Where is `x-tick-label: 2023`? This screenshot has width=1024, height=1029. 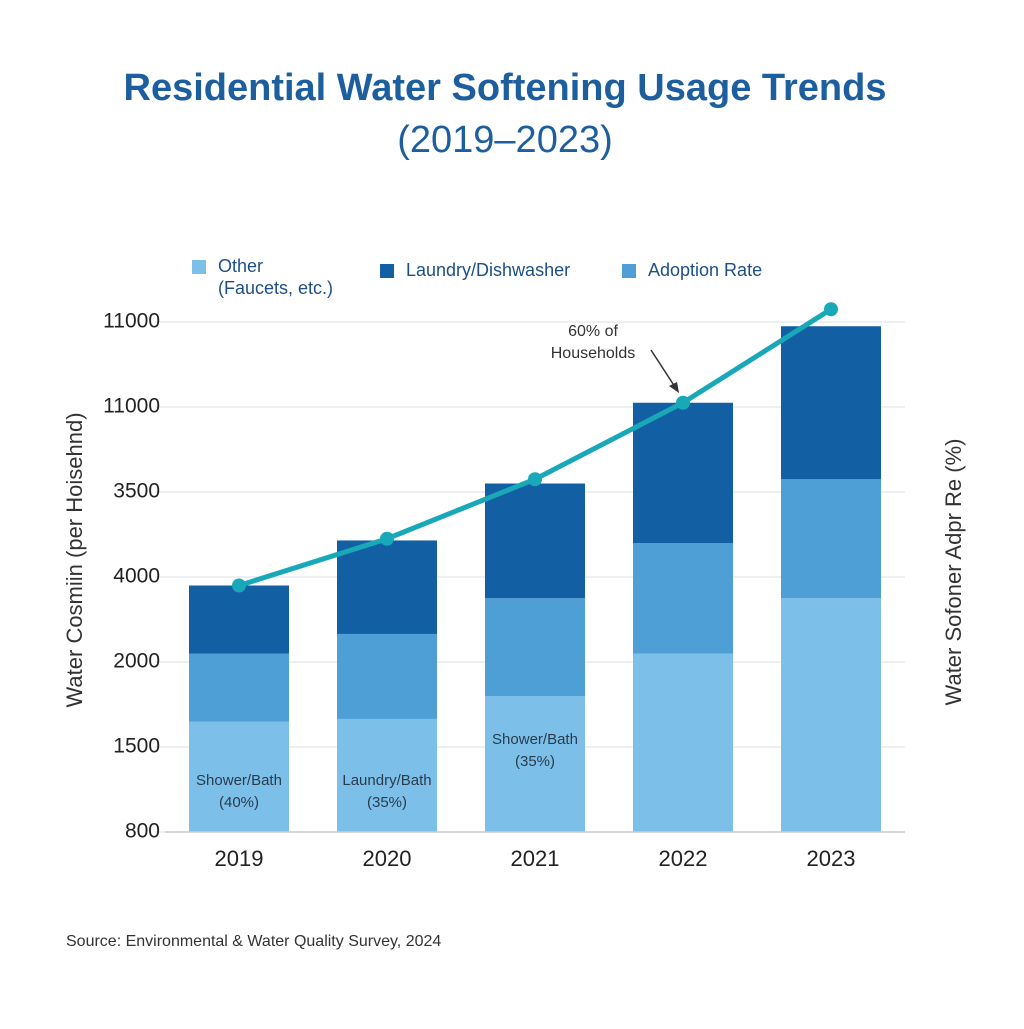 x-tick-label: 2023 is located at coordinates (831, 858).